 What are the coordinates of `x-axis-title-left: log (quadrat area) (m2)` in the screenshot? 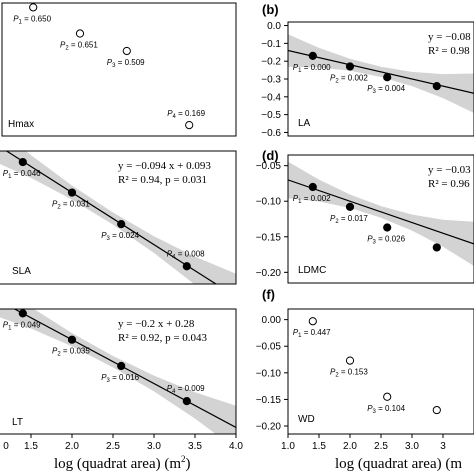 It's located at (122, 463).